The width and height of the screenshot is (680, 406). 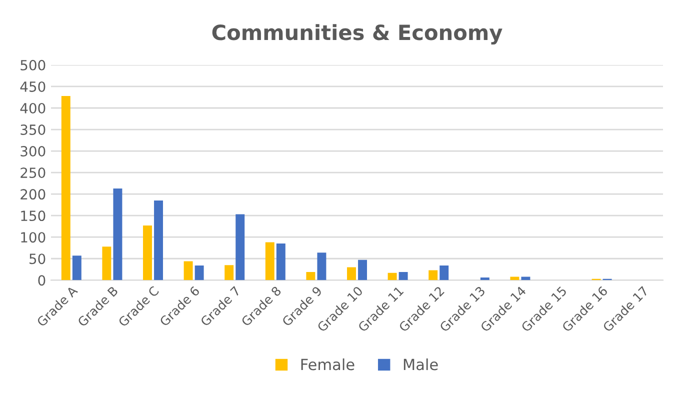 I want to click on y-tick-label: 500, so click(x=33, y=65).